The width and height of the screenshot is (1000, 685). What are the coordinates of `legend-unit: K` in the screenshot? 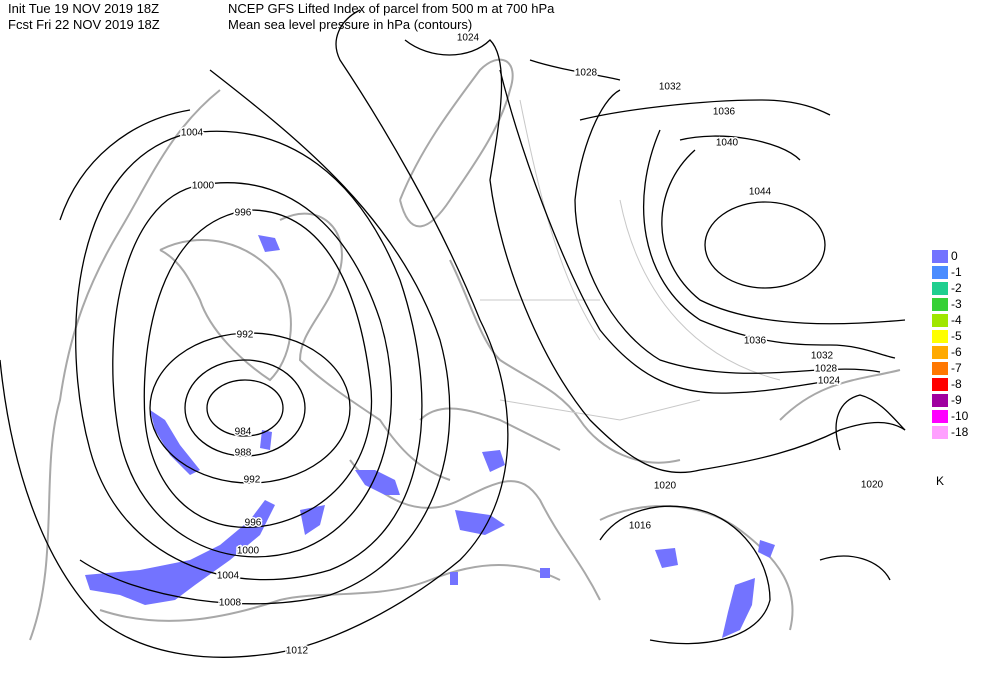 It's located at (940, 481).